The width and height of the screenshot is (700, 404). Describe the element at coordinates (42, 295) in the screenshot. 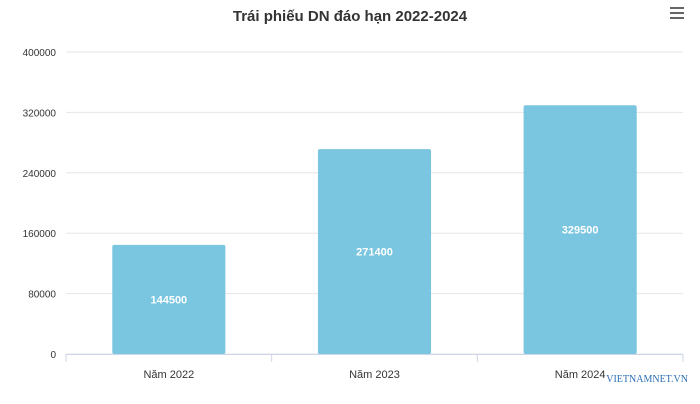

I see `y-tick-label: 80000` at that location.